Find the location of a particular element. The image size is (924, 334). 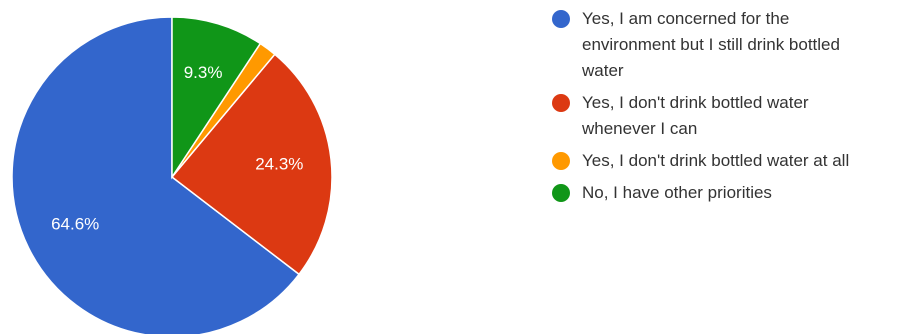

legend-label-line: Yes, I am concerned for the is located at coordinates (686, 18).